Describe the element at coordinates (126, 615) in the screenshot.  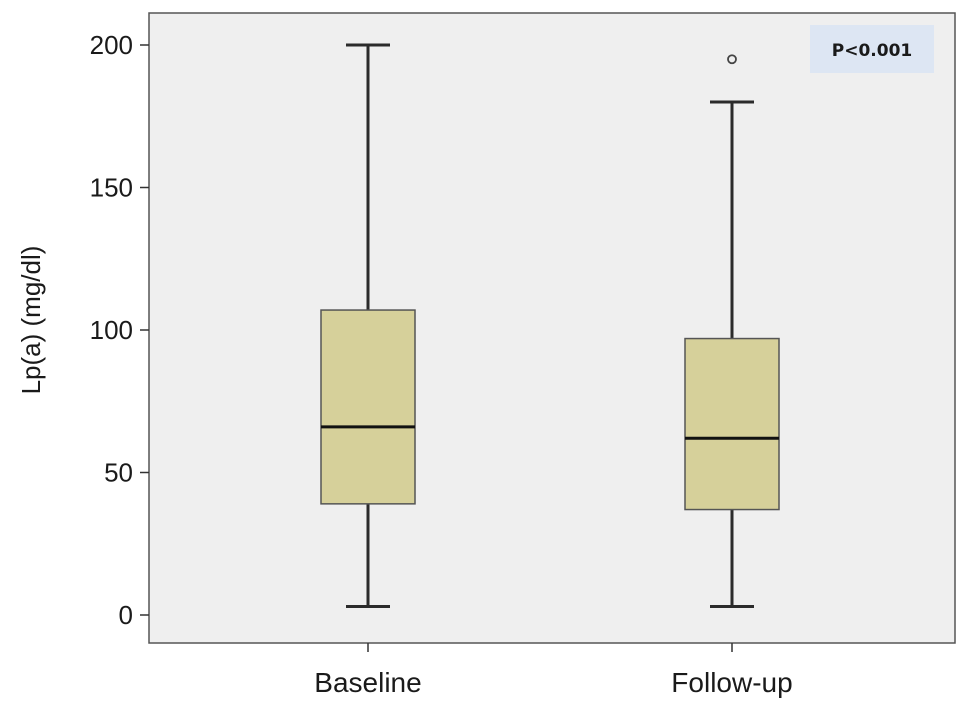
I see `y-tick-label-0: 0` at that location.